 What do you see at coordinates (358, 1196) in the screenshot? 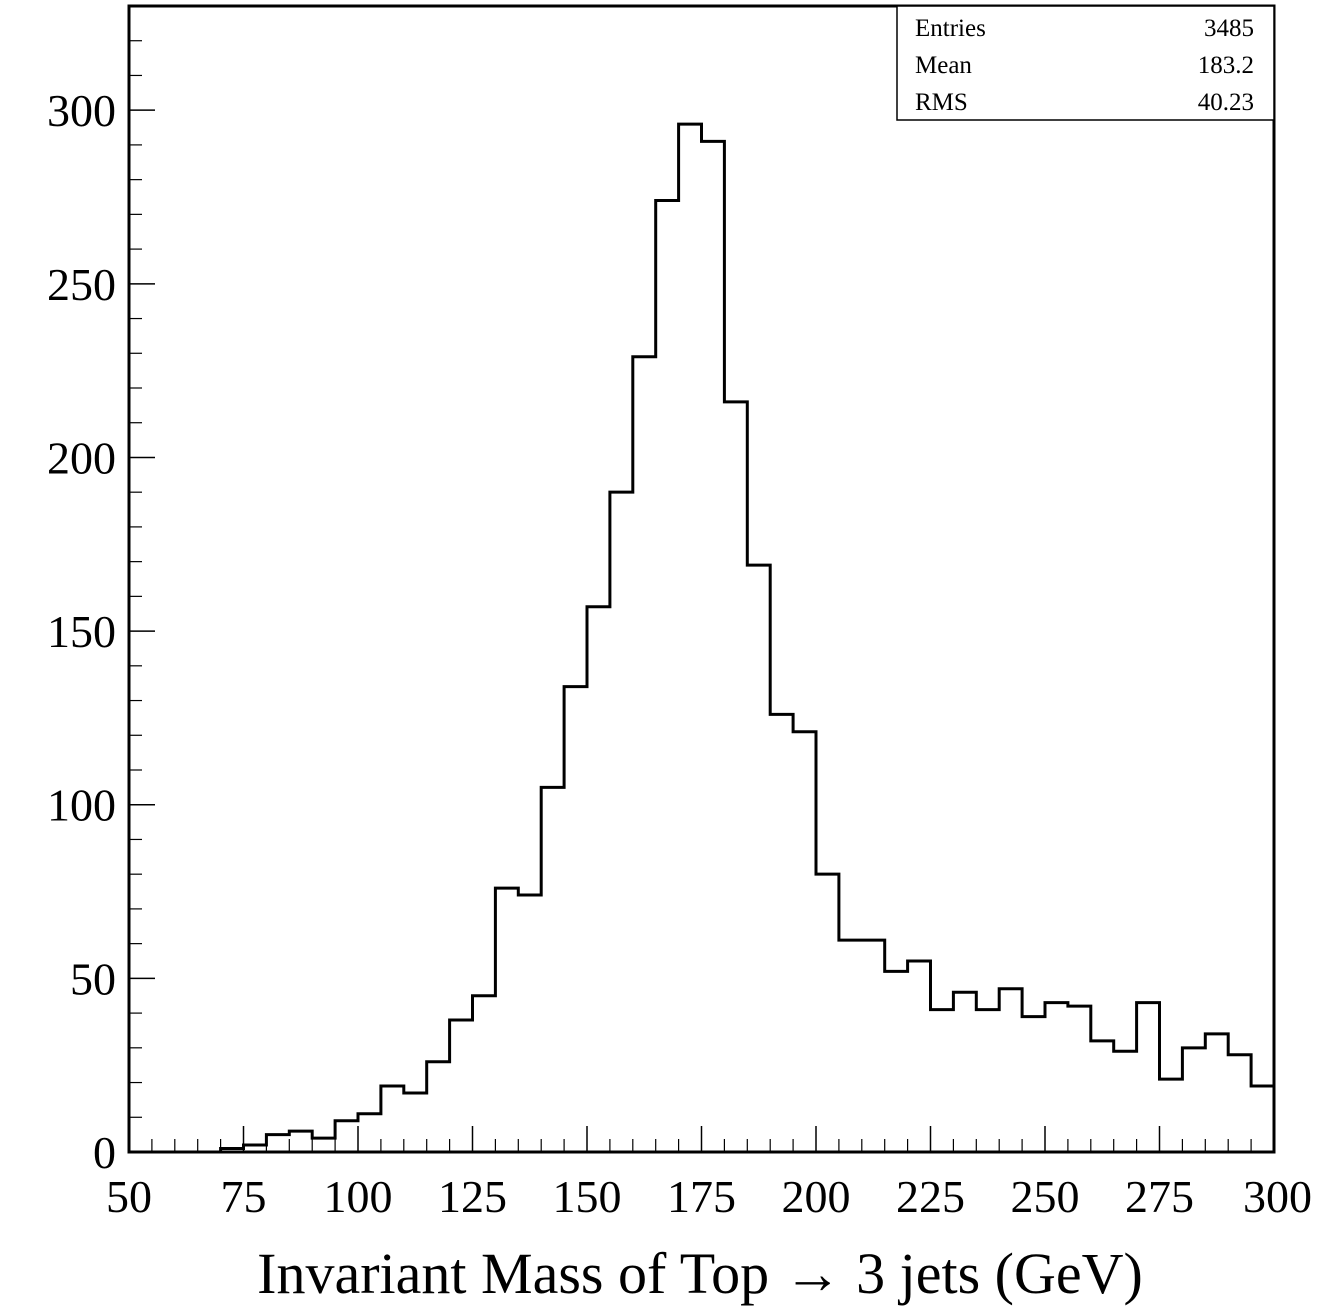
I see `x-tick-label: 100` at bounding box center [358, 1196].